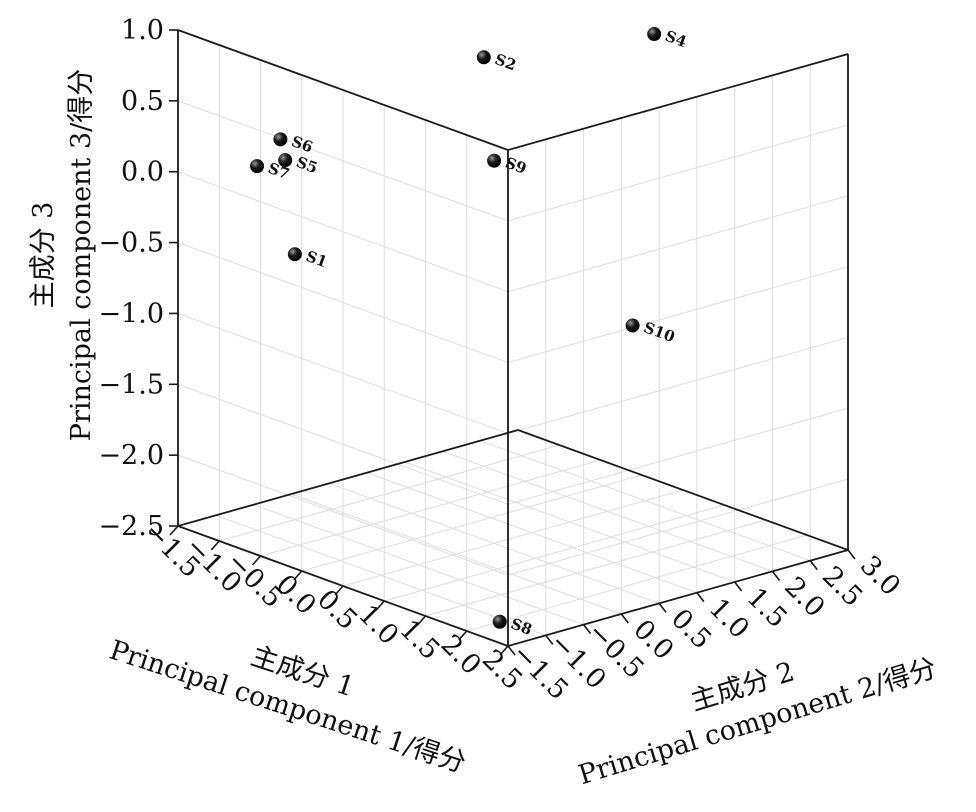  I want to click on point-label-s4: S4, so click(676, 39).